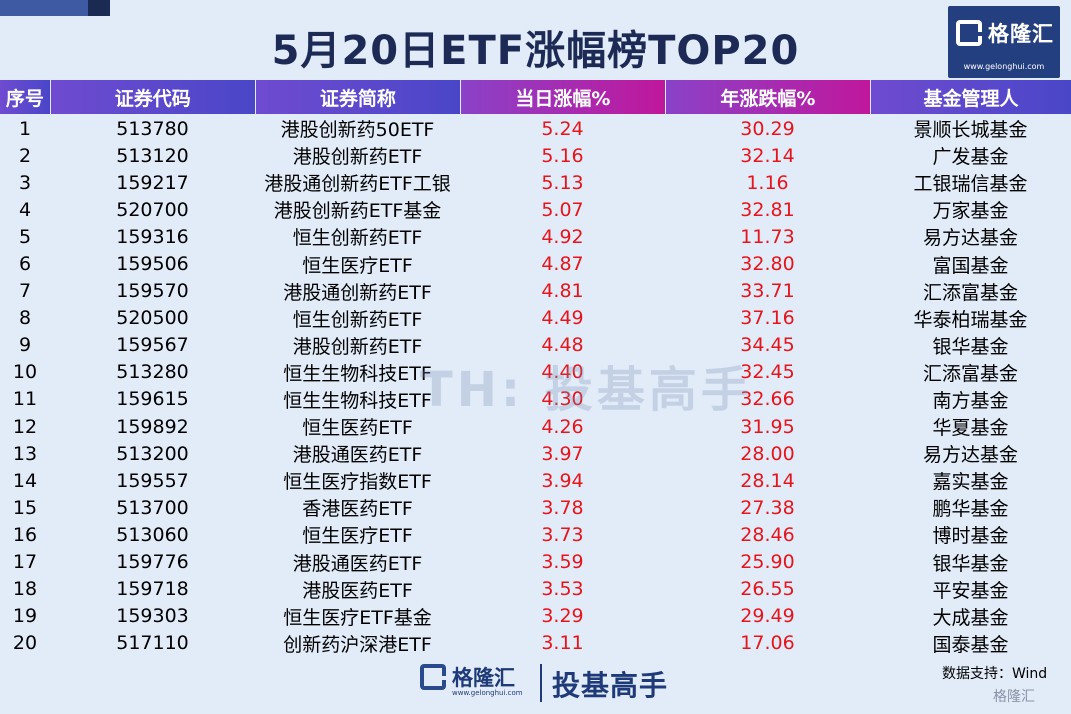  What do you see at coordinates (433, 677) in the screenshot?
I see `footer-g-icon` at bounding box center [433, 677].